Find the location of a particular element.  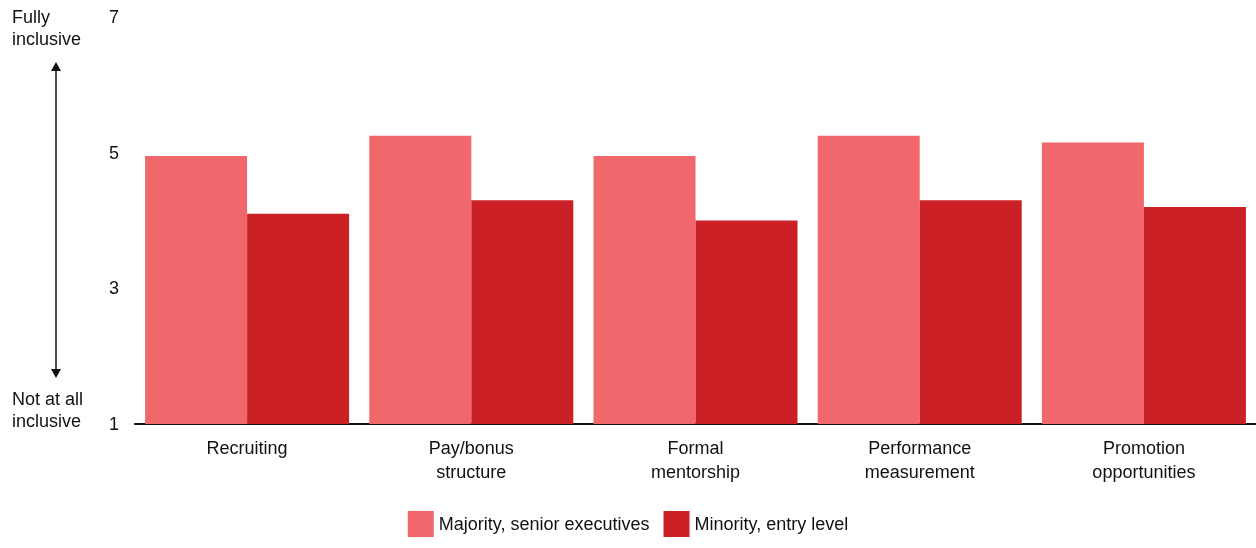

x-tick-label: Pay/bonus structure is located at coordinates (471, 460).